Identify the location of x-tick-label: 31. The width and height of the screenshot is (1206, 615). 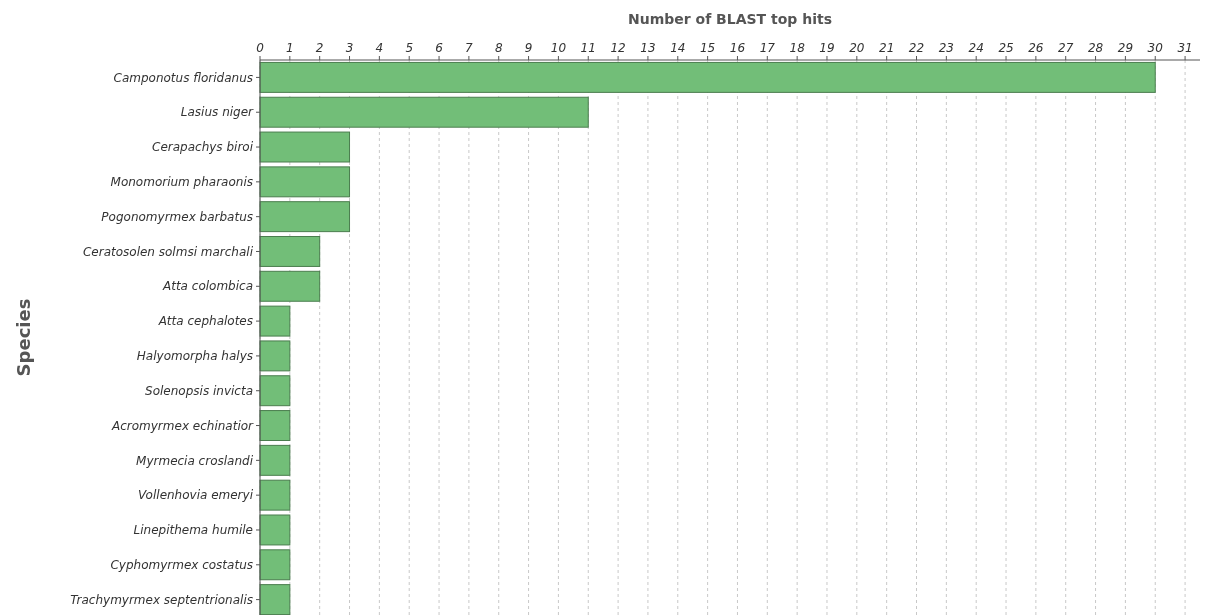
(1185, 48).